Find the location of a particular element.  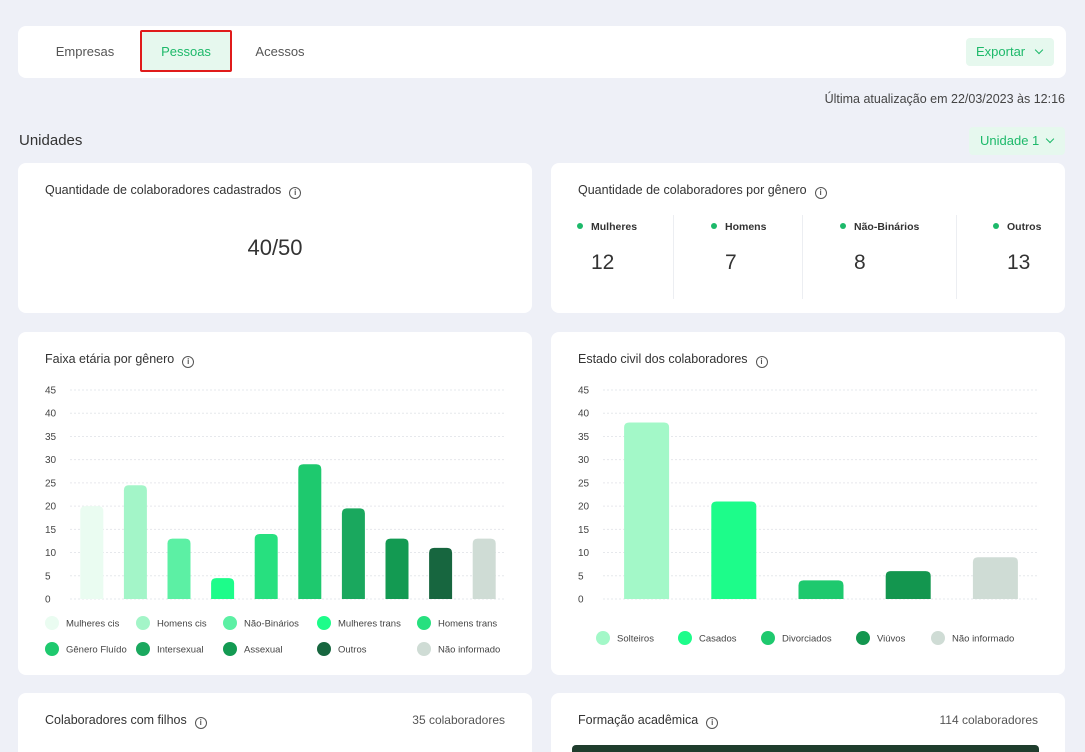

gender-value: 7 is located at coordinates (731, 262).